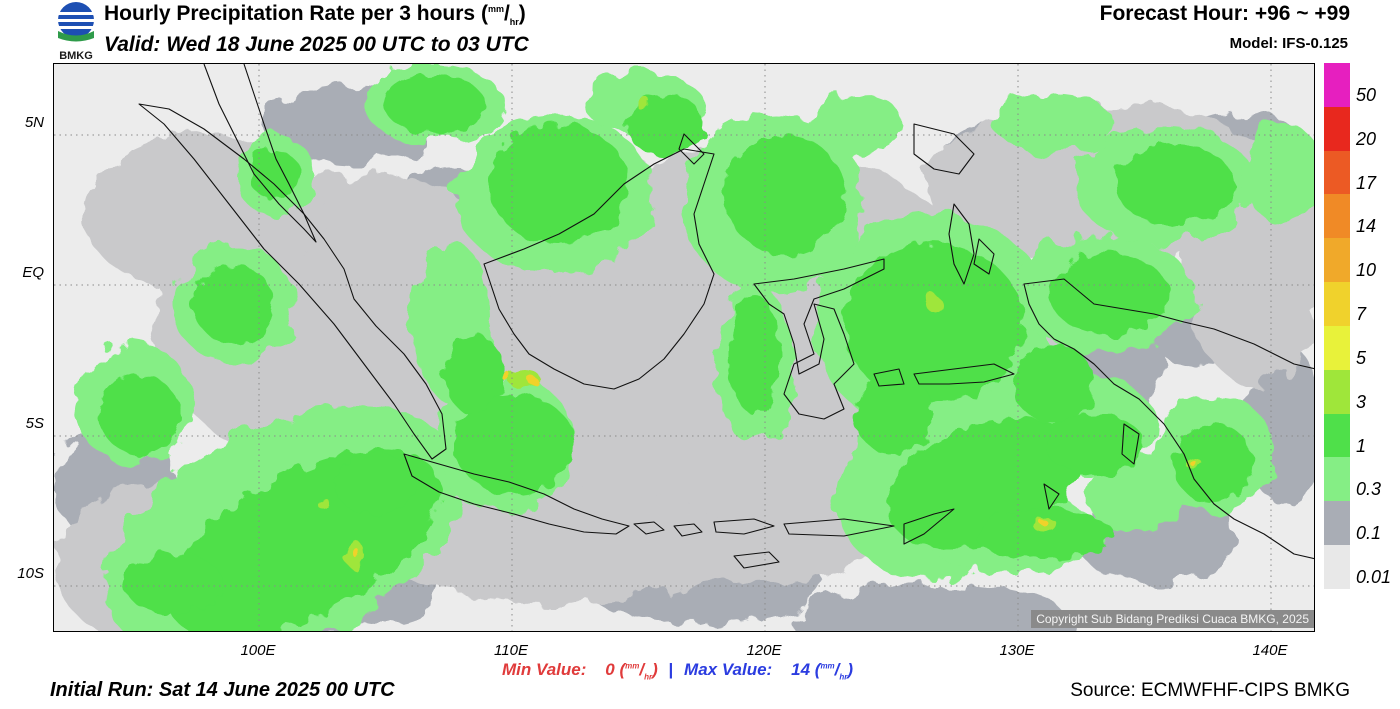 This screenshot has width=1400, height=709. What do you see at coordinates (1210, 690) in the screenshot?
I see `data-source: Source: ECMWFHF-CIPS BMKG` at bounding box center [1210, 690].